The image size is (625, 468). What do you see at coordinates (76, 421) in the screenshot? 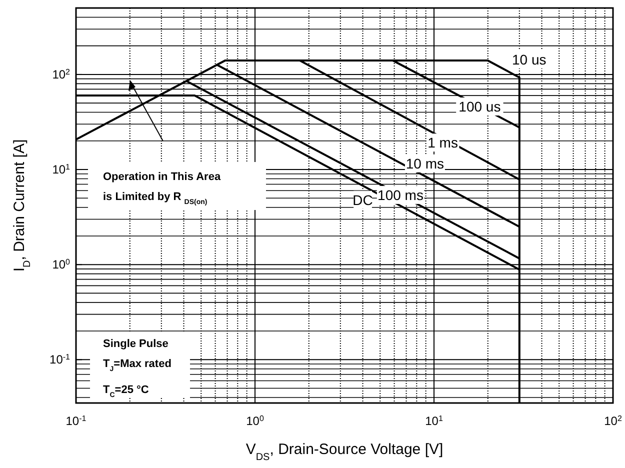
I see `x-tick-label: 10$^{-1}$` at bounding box center [76, 421].